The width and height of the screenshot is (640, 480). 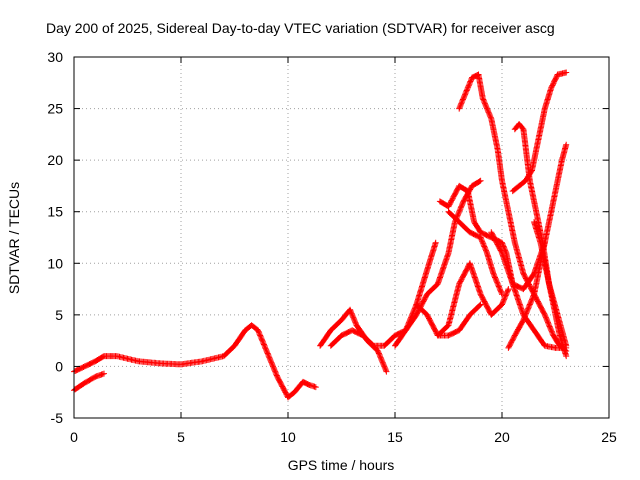 What do you see at coordinates (57, 418) in the screenshot?
I see `y-tick-label: -5` at bounding box center [57, 418].